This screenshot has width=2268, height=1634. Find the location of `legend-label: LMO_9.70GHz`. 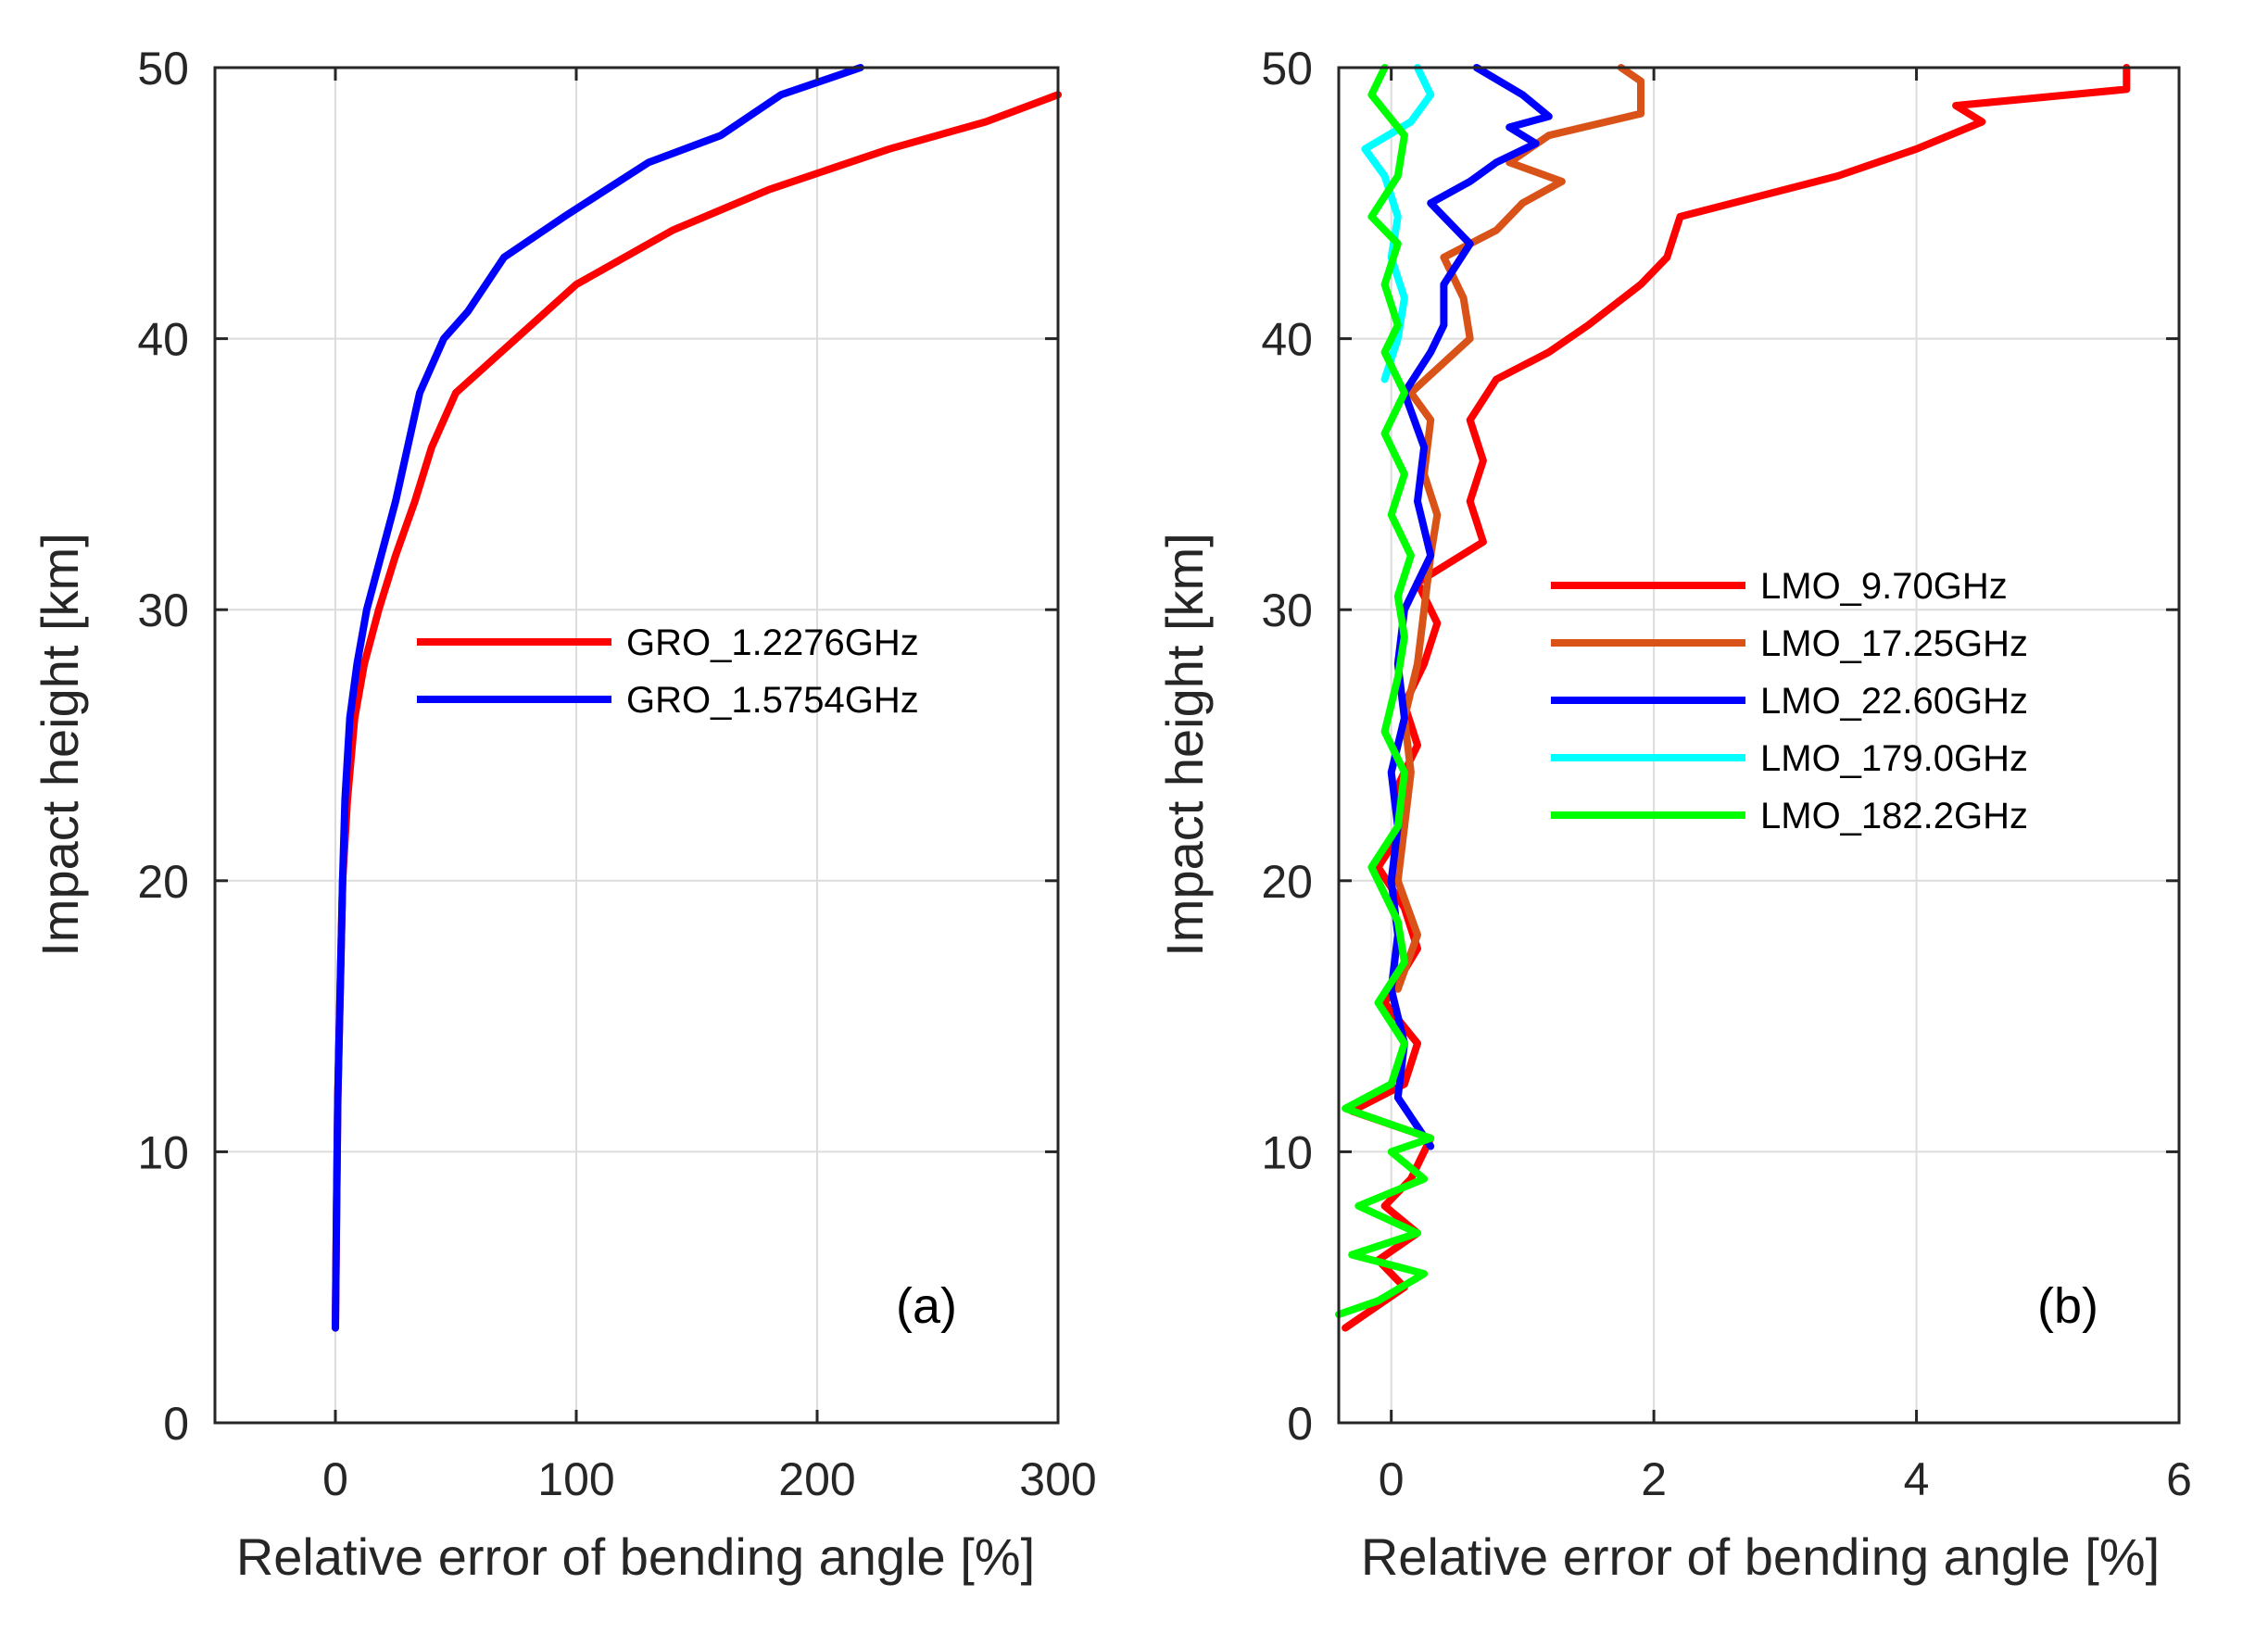

legend-label: LMO_9.70GHz is located at coordinates (1884, 586).